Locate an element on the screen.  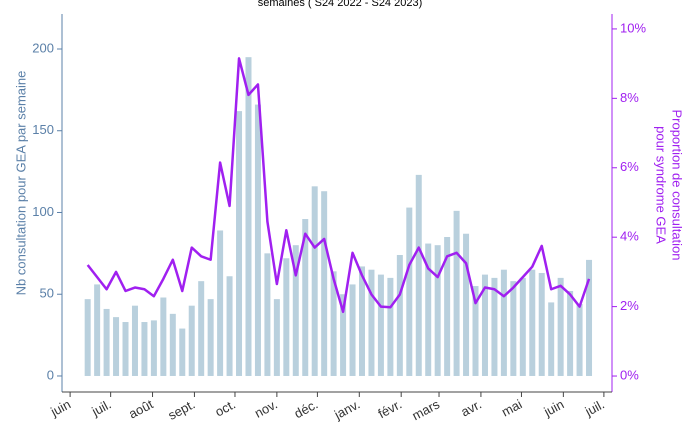
x-tick-label: févr. is located at coordinates (389, 408).